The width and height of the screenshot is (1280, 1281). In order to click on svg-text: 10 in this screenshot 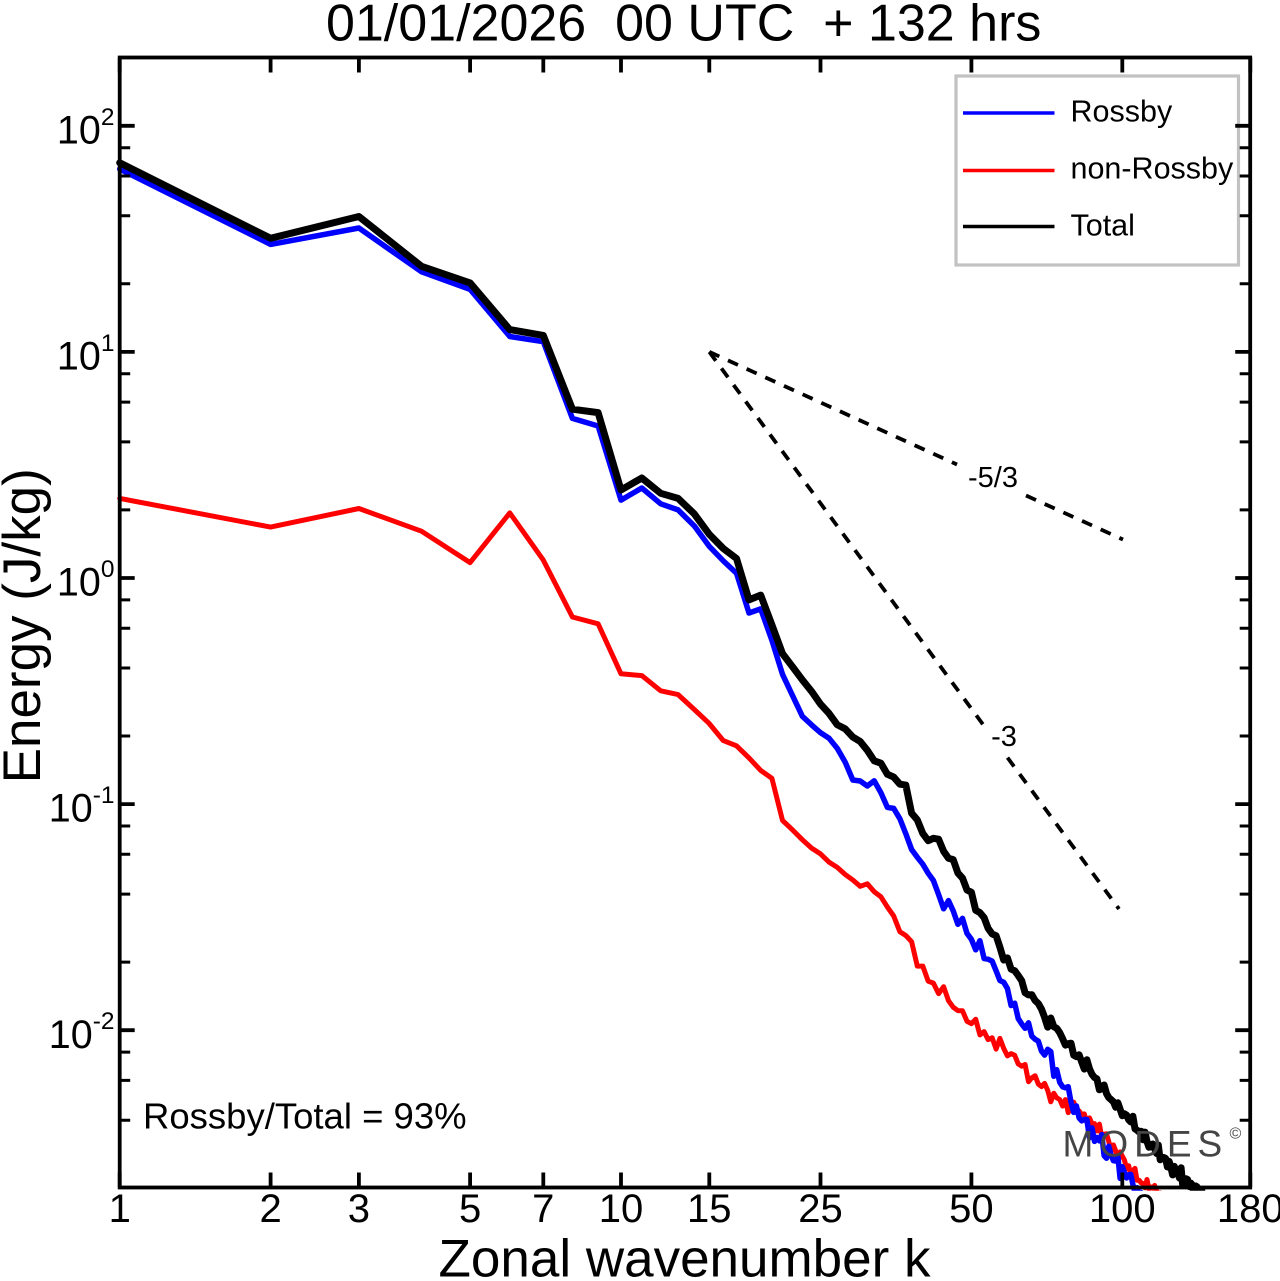, I will do `click(621, 1209)`.